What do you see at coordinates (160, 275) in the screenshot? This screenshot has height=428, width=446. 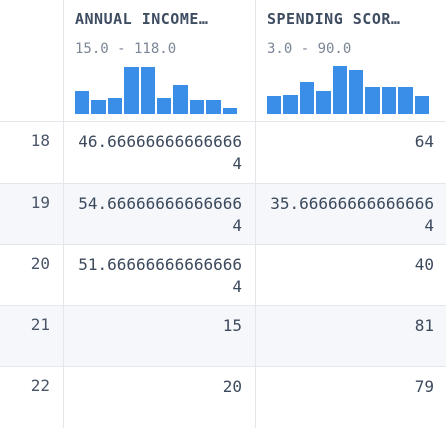 I see `cell-annual-income: 51.666666666666664` at bounding box center [160, 275].